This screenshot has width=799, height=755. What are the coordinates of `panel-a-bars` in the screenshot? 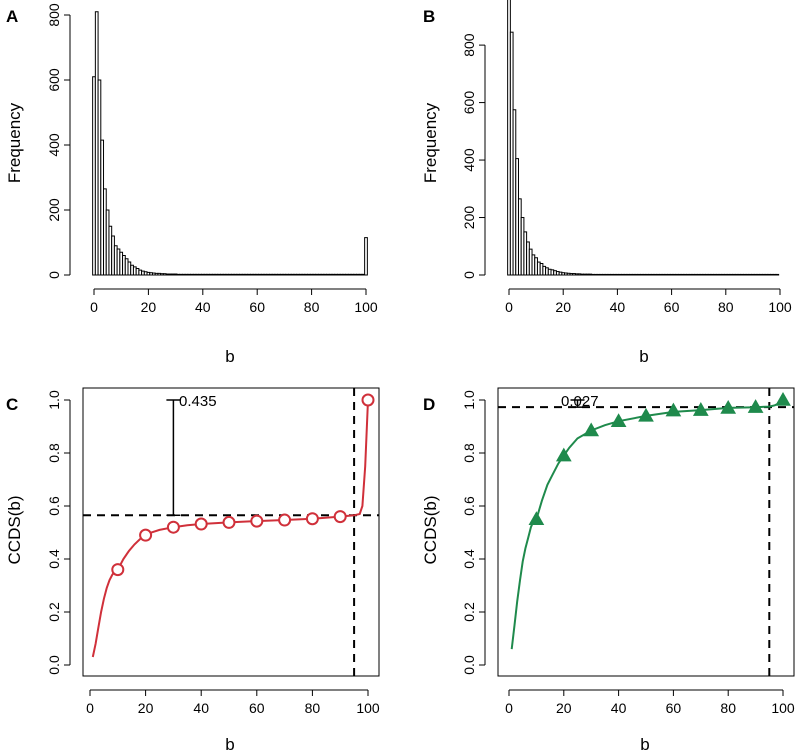 It's located at (230, 143).